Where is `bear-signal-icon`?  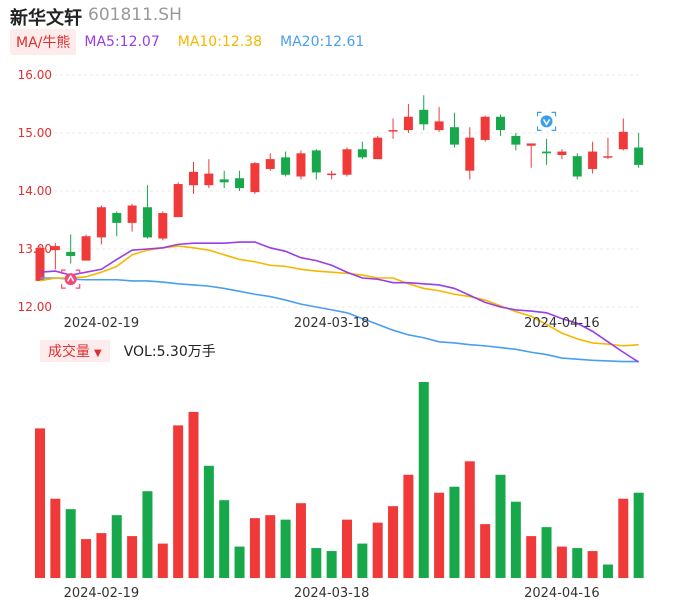 bear-signal-icon is located at coordinates (546, 121).